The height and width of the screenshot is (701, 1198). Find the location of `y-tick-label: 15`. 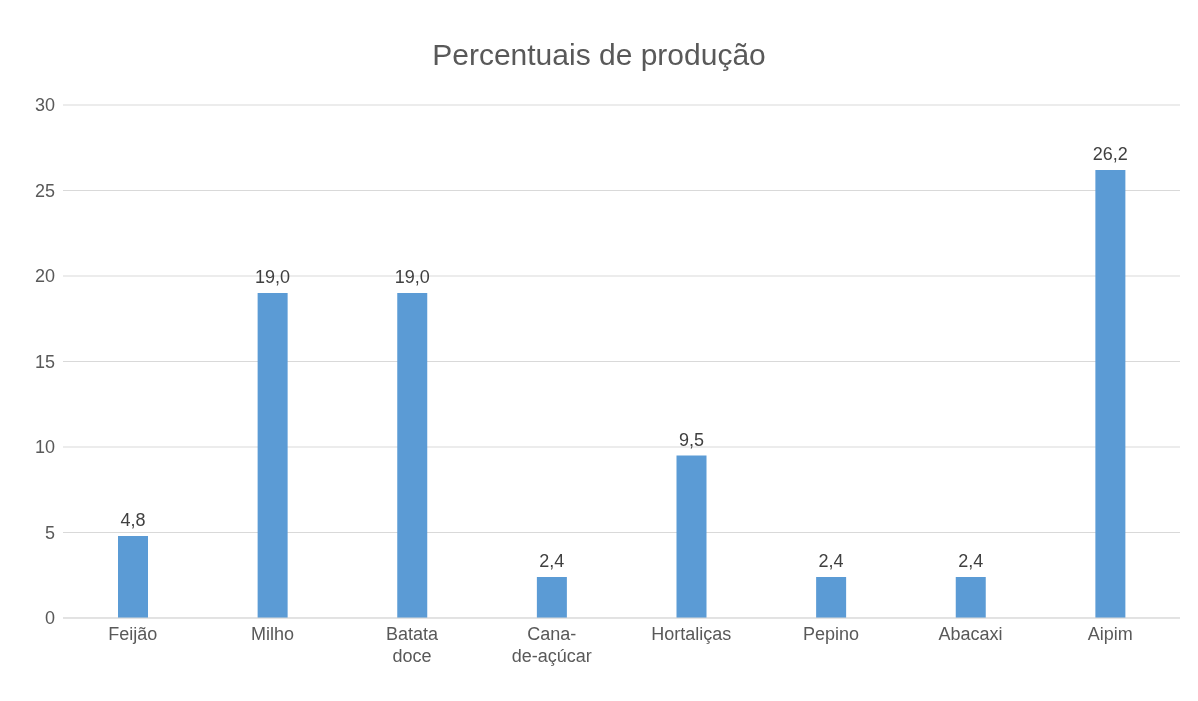

y-tick-label: 15 is located at coordinates (44, 361).